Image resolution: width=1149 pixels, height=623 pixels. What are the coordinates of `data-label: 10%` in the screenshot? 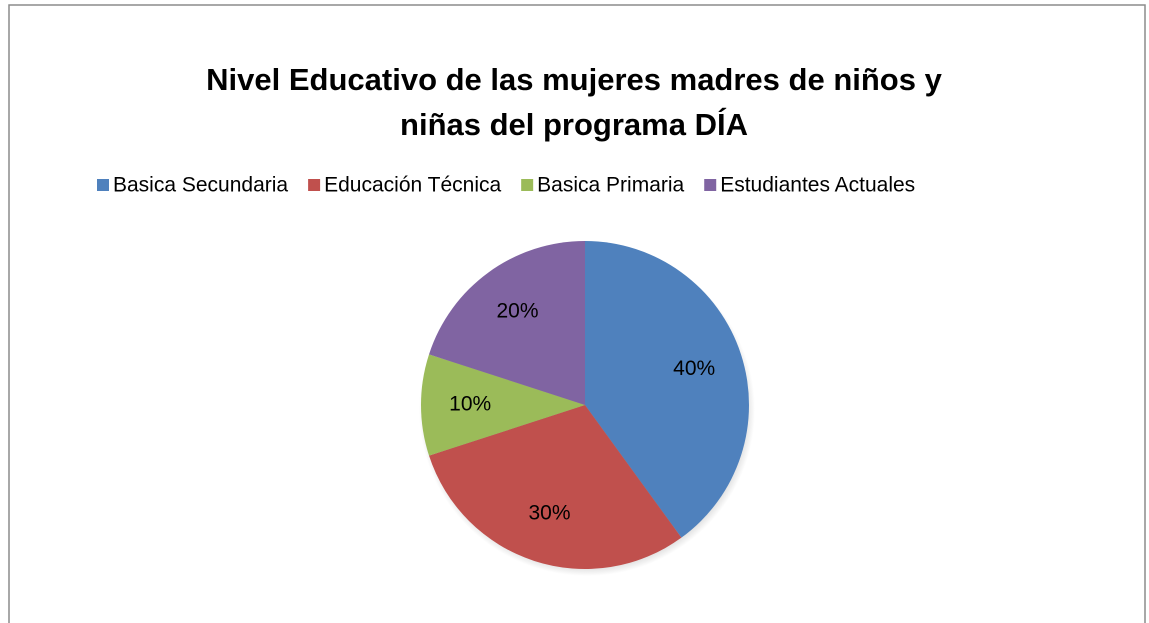 It's located at (470, 404).